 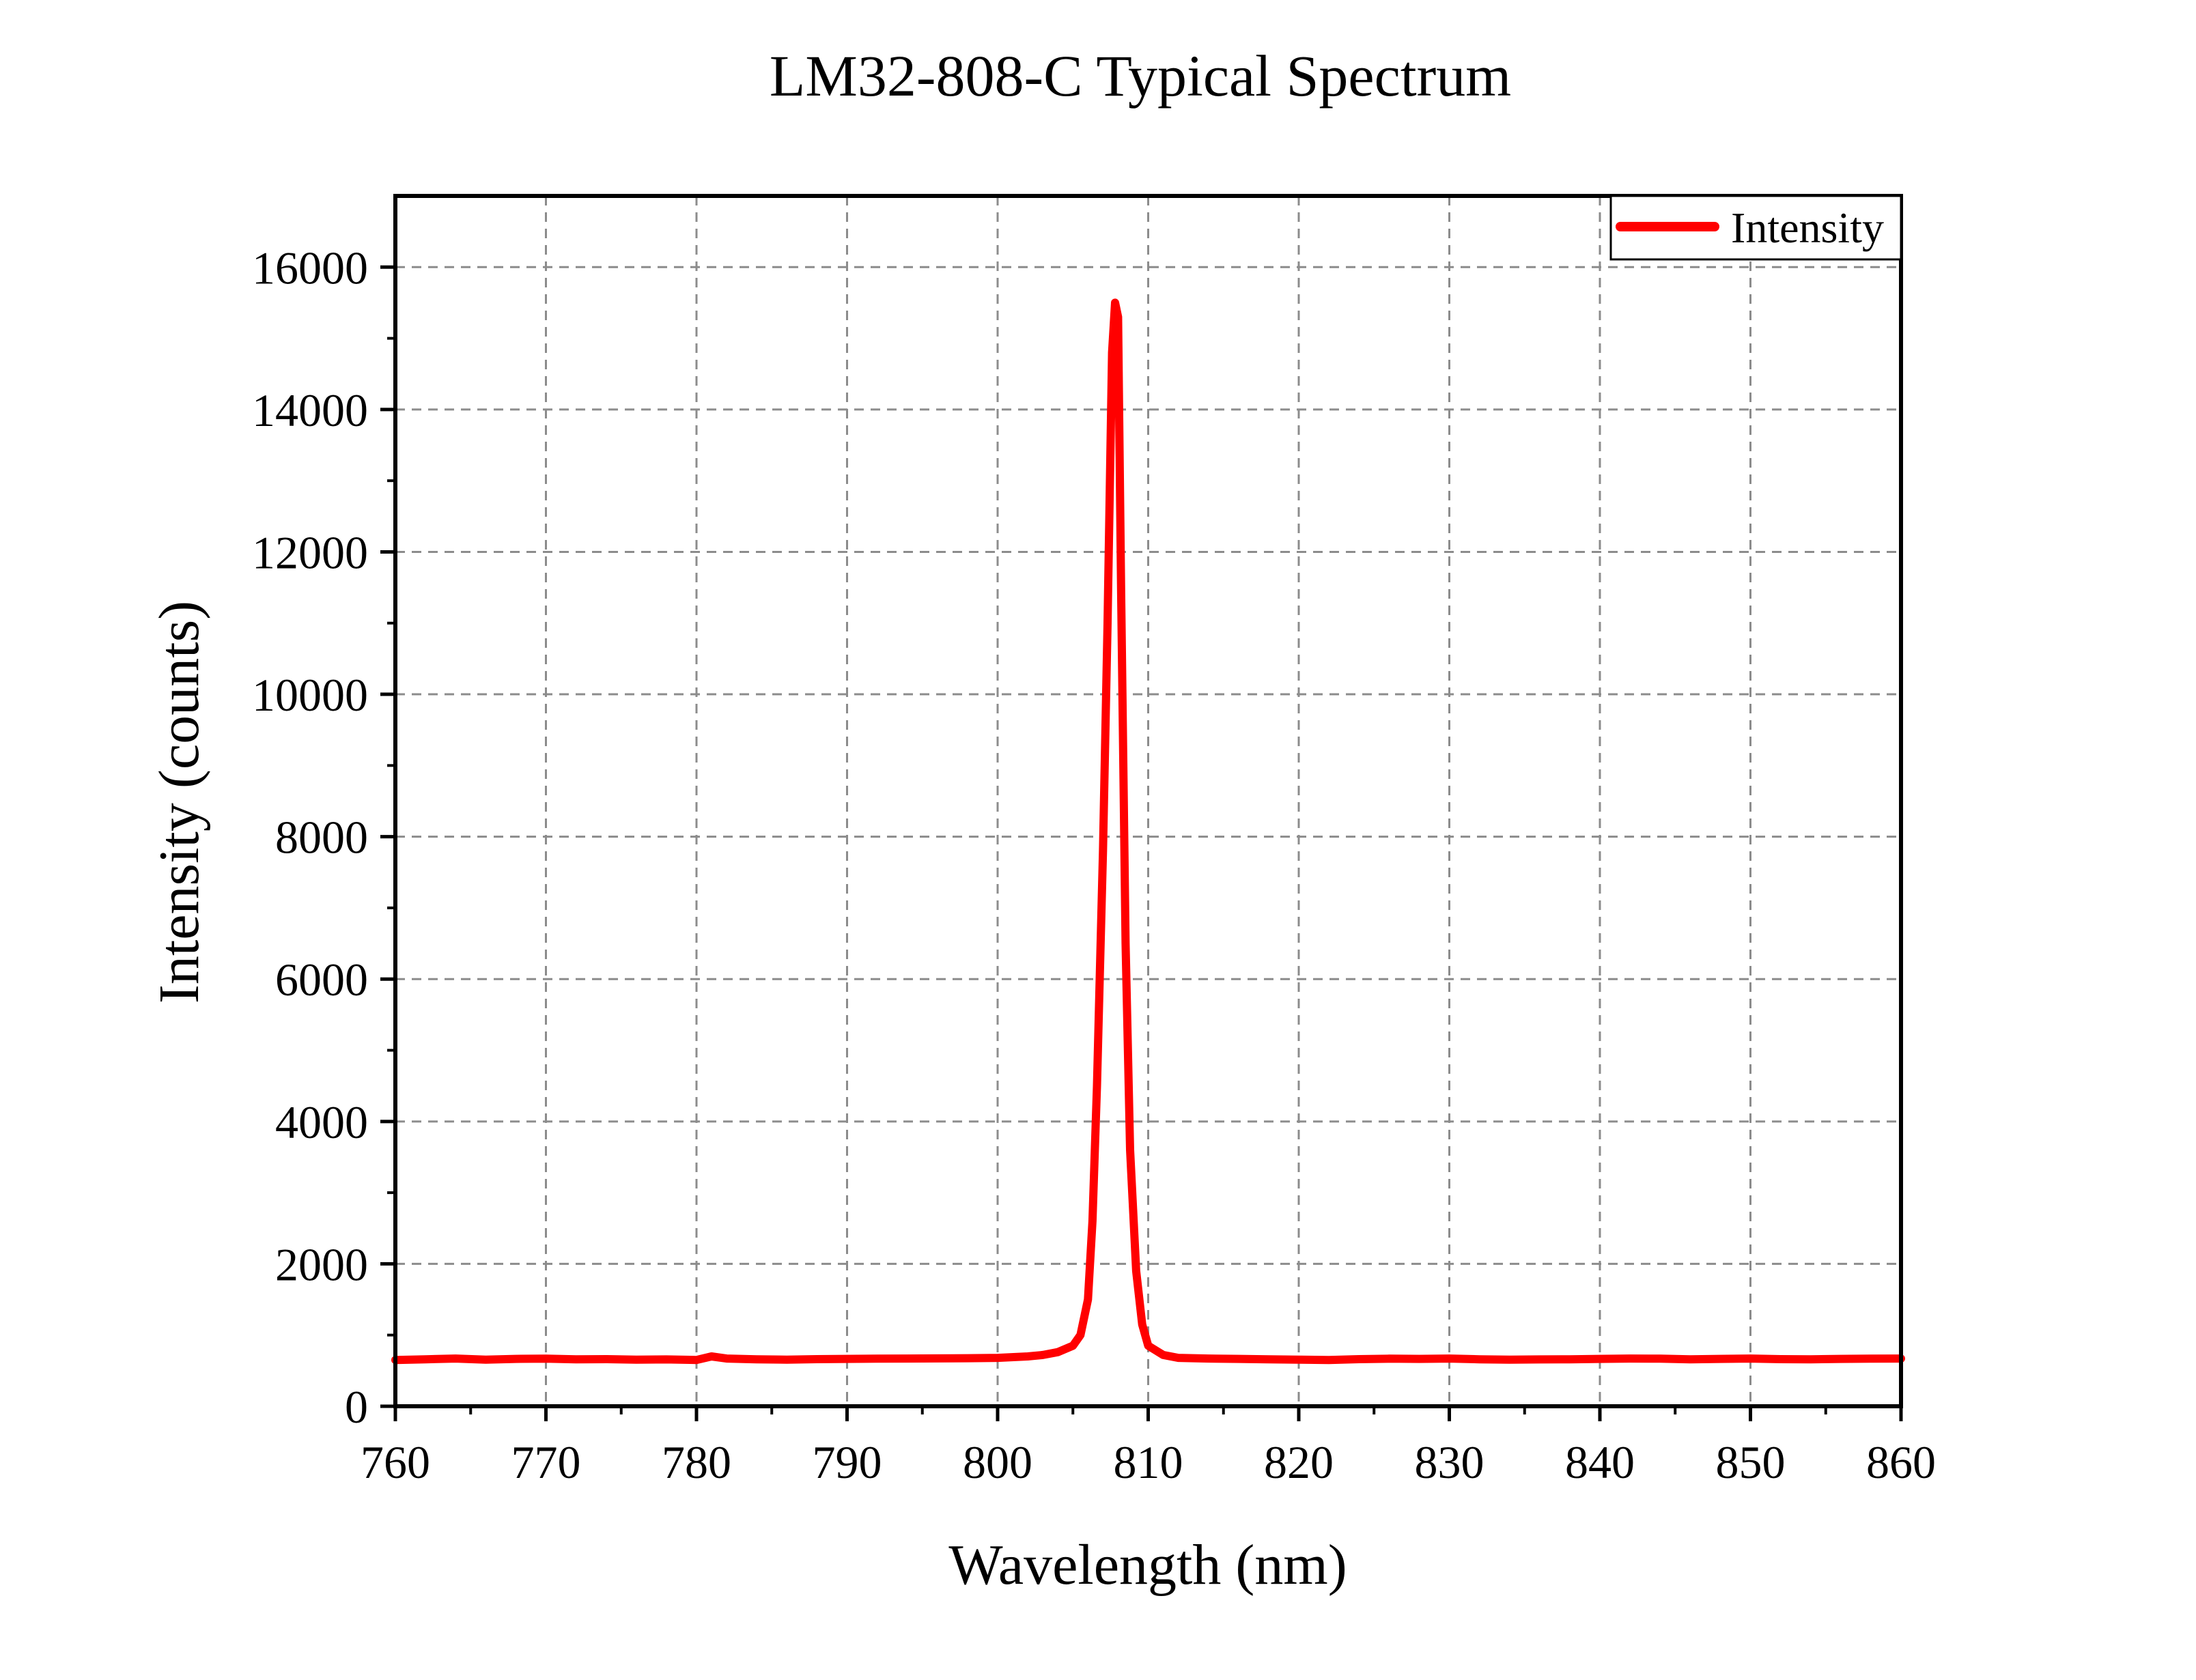 What do you see at coordinates (310, 410) in the screenshot?
I see `y-tick-label: 14000` at bounding box center [310, 410].